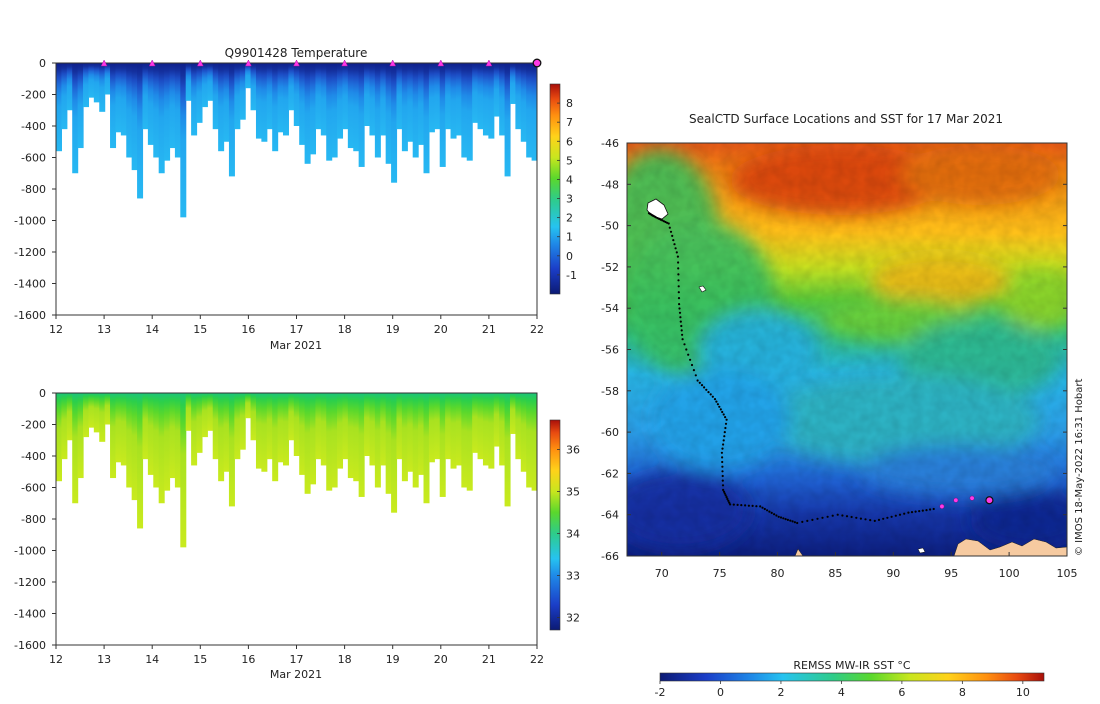 Image resolution: width=1100 pixels, height=704 pixels. What do you see at coordinates (33, 95) in the screenshot?
I see `temperature-y-tick-label: -200` at bounding box center [33, 95].